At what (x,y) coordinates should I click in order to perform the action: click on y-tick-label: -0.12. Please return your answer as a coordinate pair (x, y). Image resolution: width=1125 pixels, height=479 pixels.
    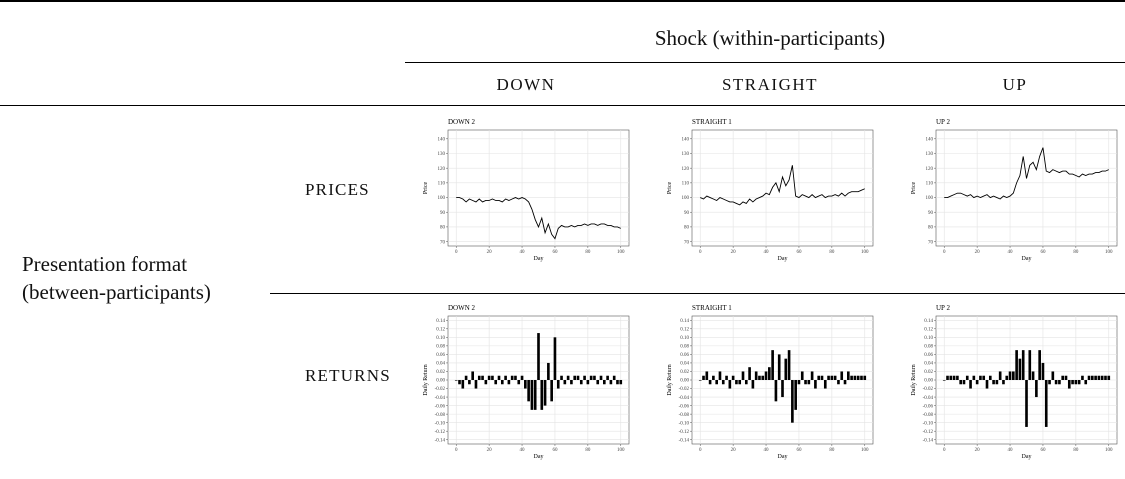
    Looking at the image, I should click on (440, 432).